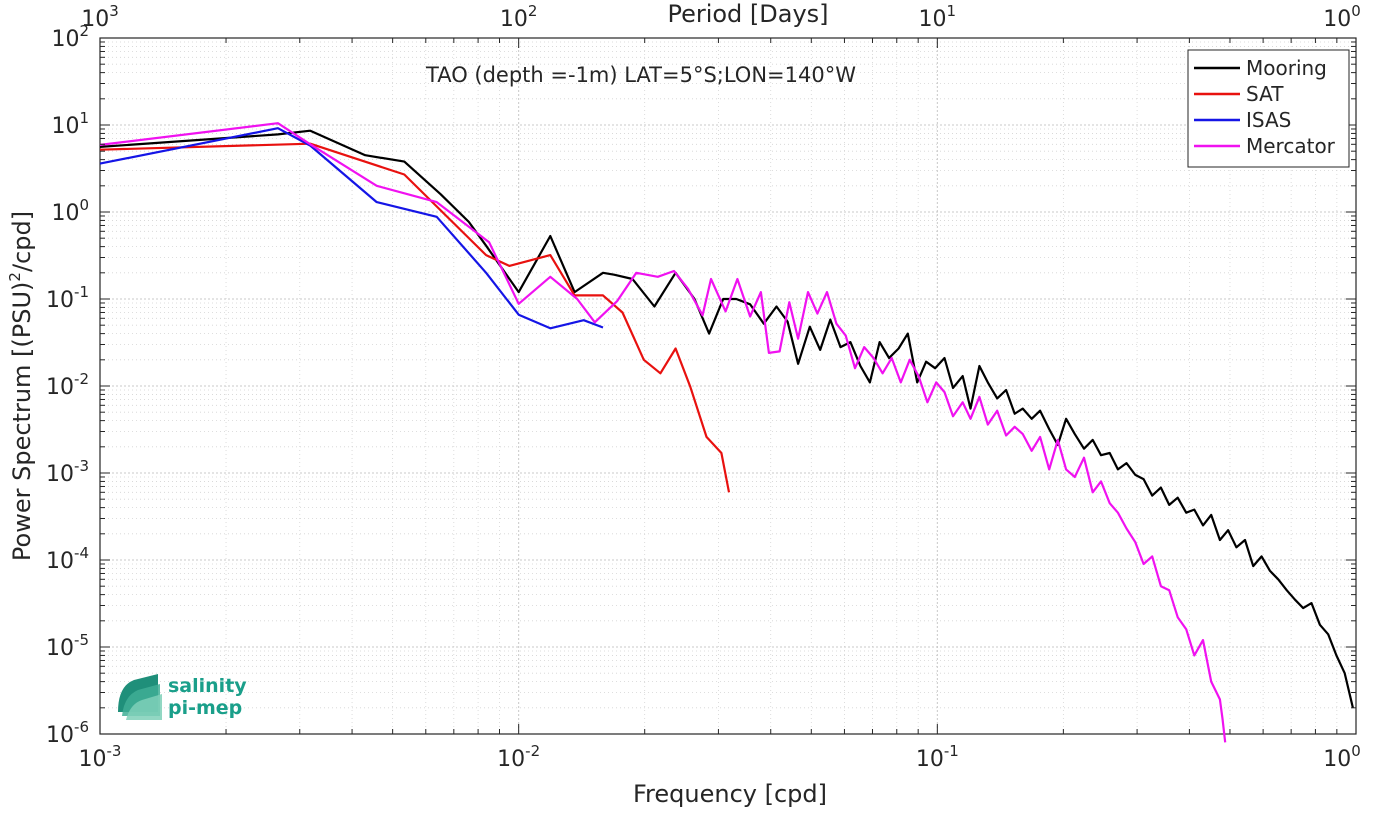  Describe the element at coordinates (351, 228) in the screenshot. I see `series-line-isas` at that location.